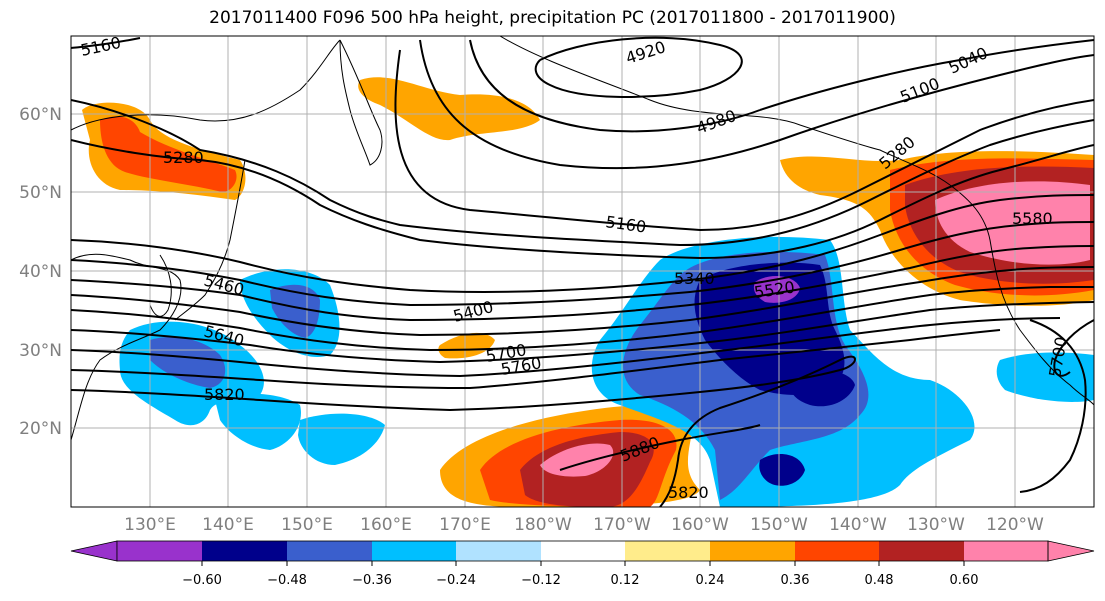  I want to click on colorbar-tick-label: −0.60, so click(202, 580).